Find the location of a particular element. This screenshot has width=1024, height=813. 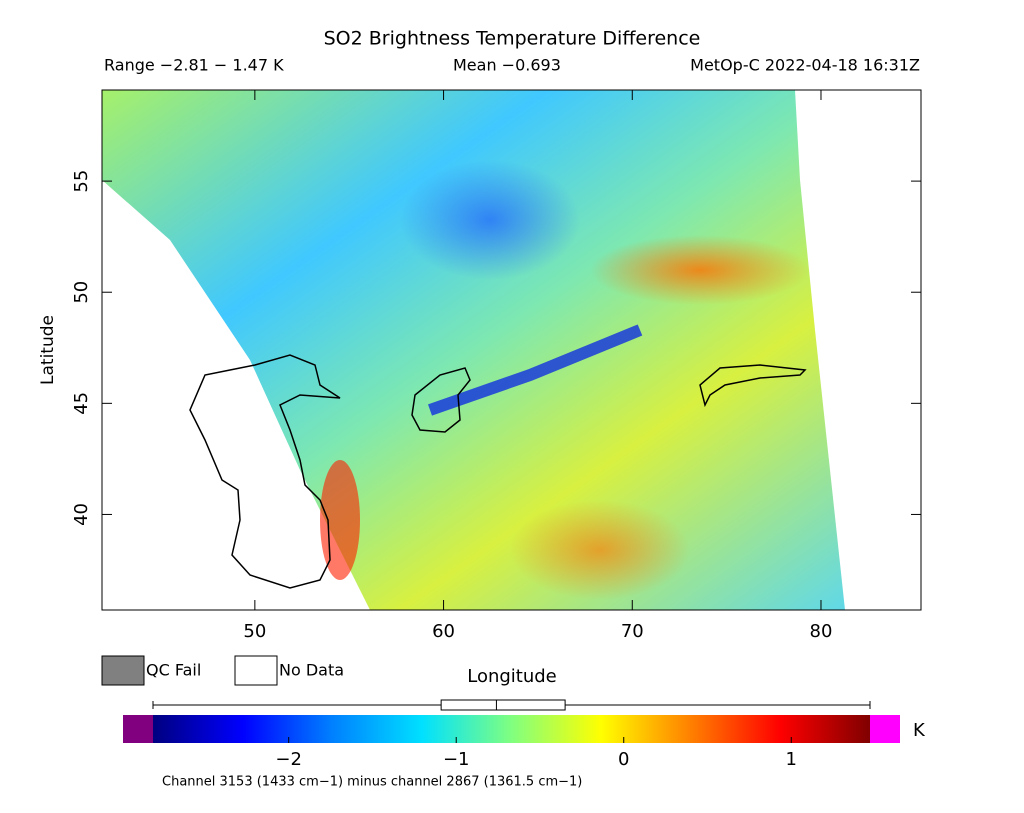

colorbar-tick-label: 1 is located at coordinates (791, 759).